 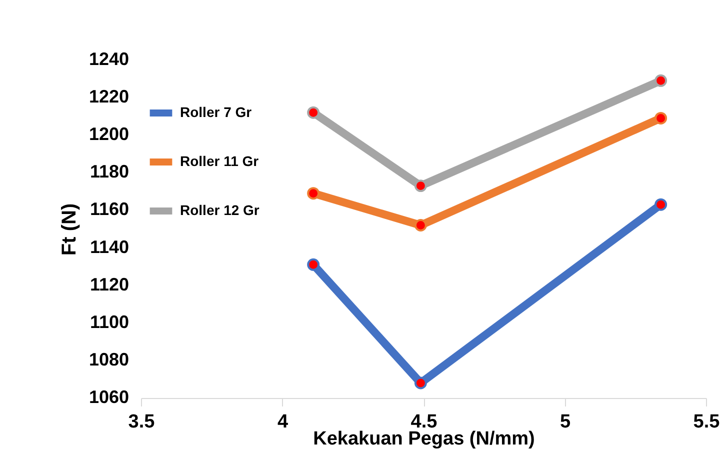 What do you see at coordinates (282, 422) in the screenshot?
I see `x-tick-label: 4` at bounding box center [282, 422].